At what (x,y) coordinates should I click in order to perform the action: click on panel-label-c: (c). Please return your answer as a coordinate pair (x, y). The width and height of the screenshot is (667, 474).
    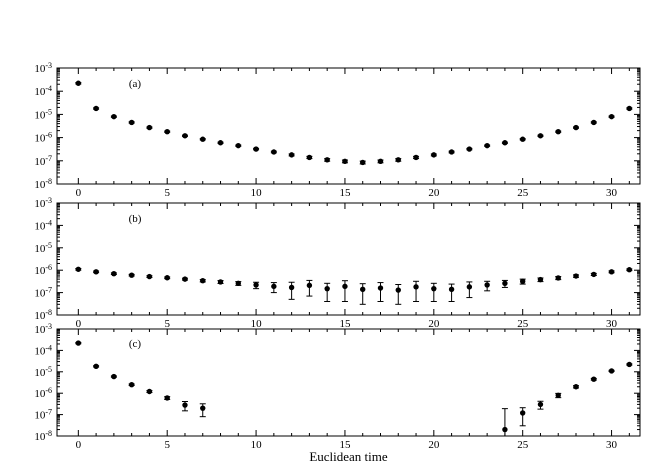
    Looking at the image, I should click on (135, 344).